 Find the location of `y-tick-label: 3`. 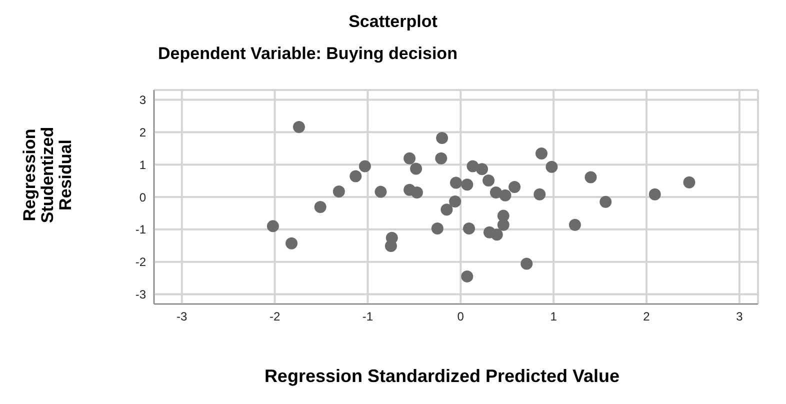

y-tick-label: 3 is located at coordinates (142, 99).